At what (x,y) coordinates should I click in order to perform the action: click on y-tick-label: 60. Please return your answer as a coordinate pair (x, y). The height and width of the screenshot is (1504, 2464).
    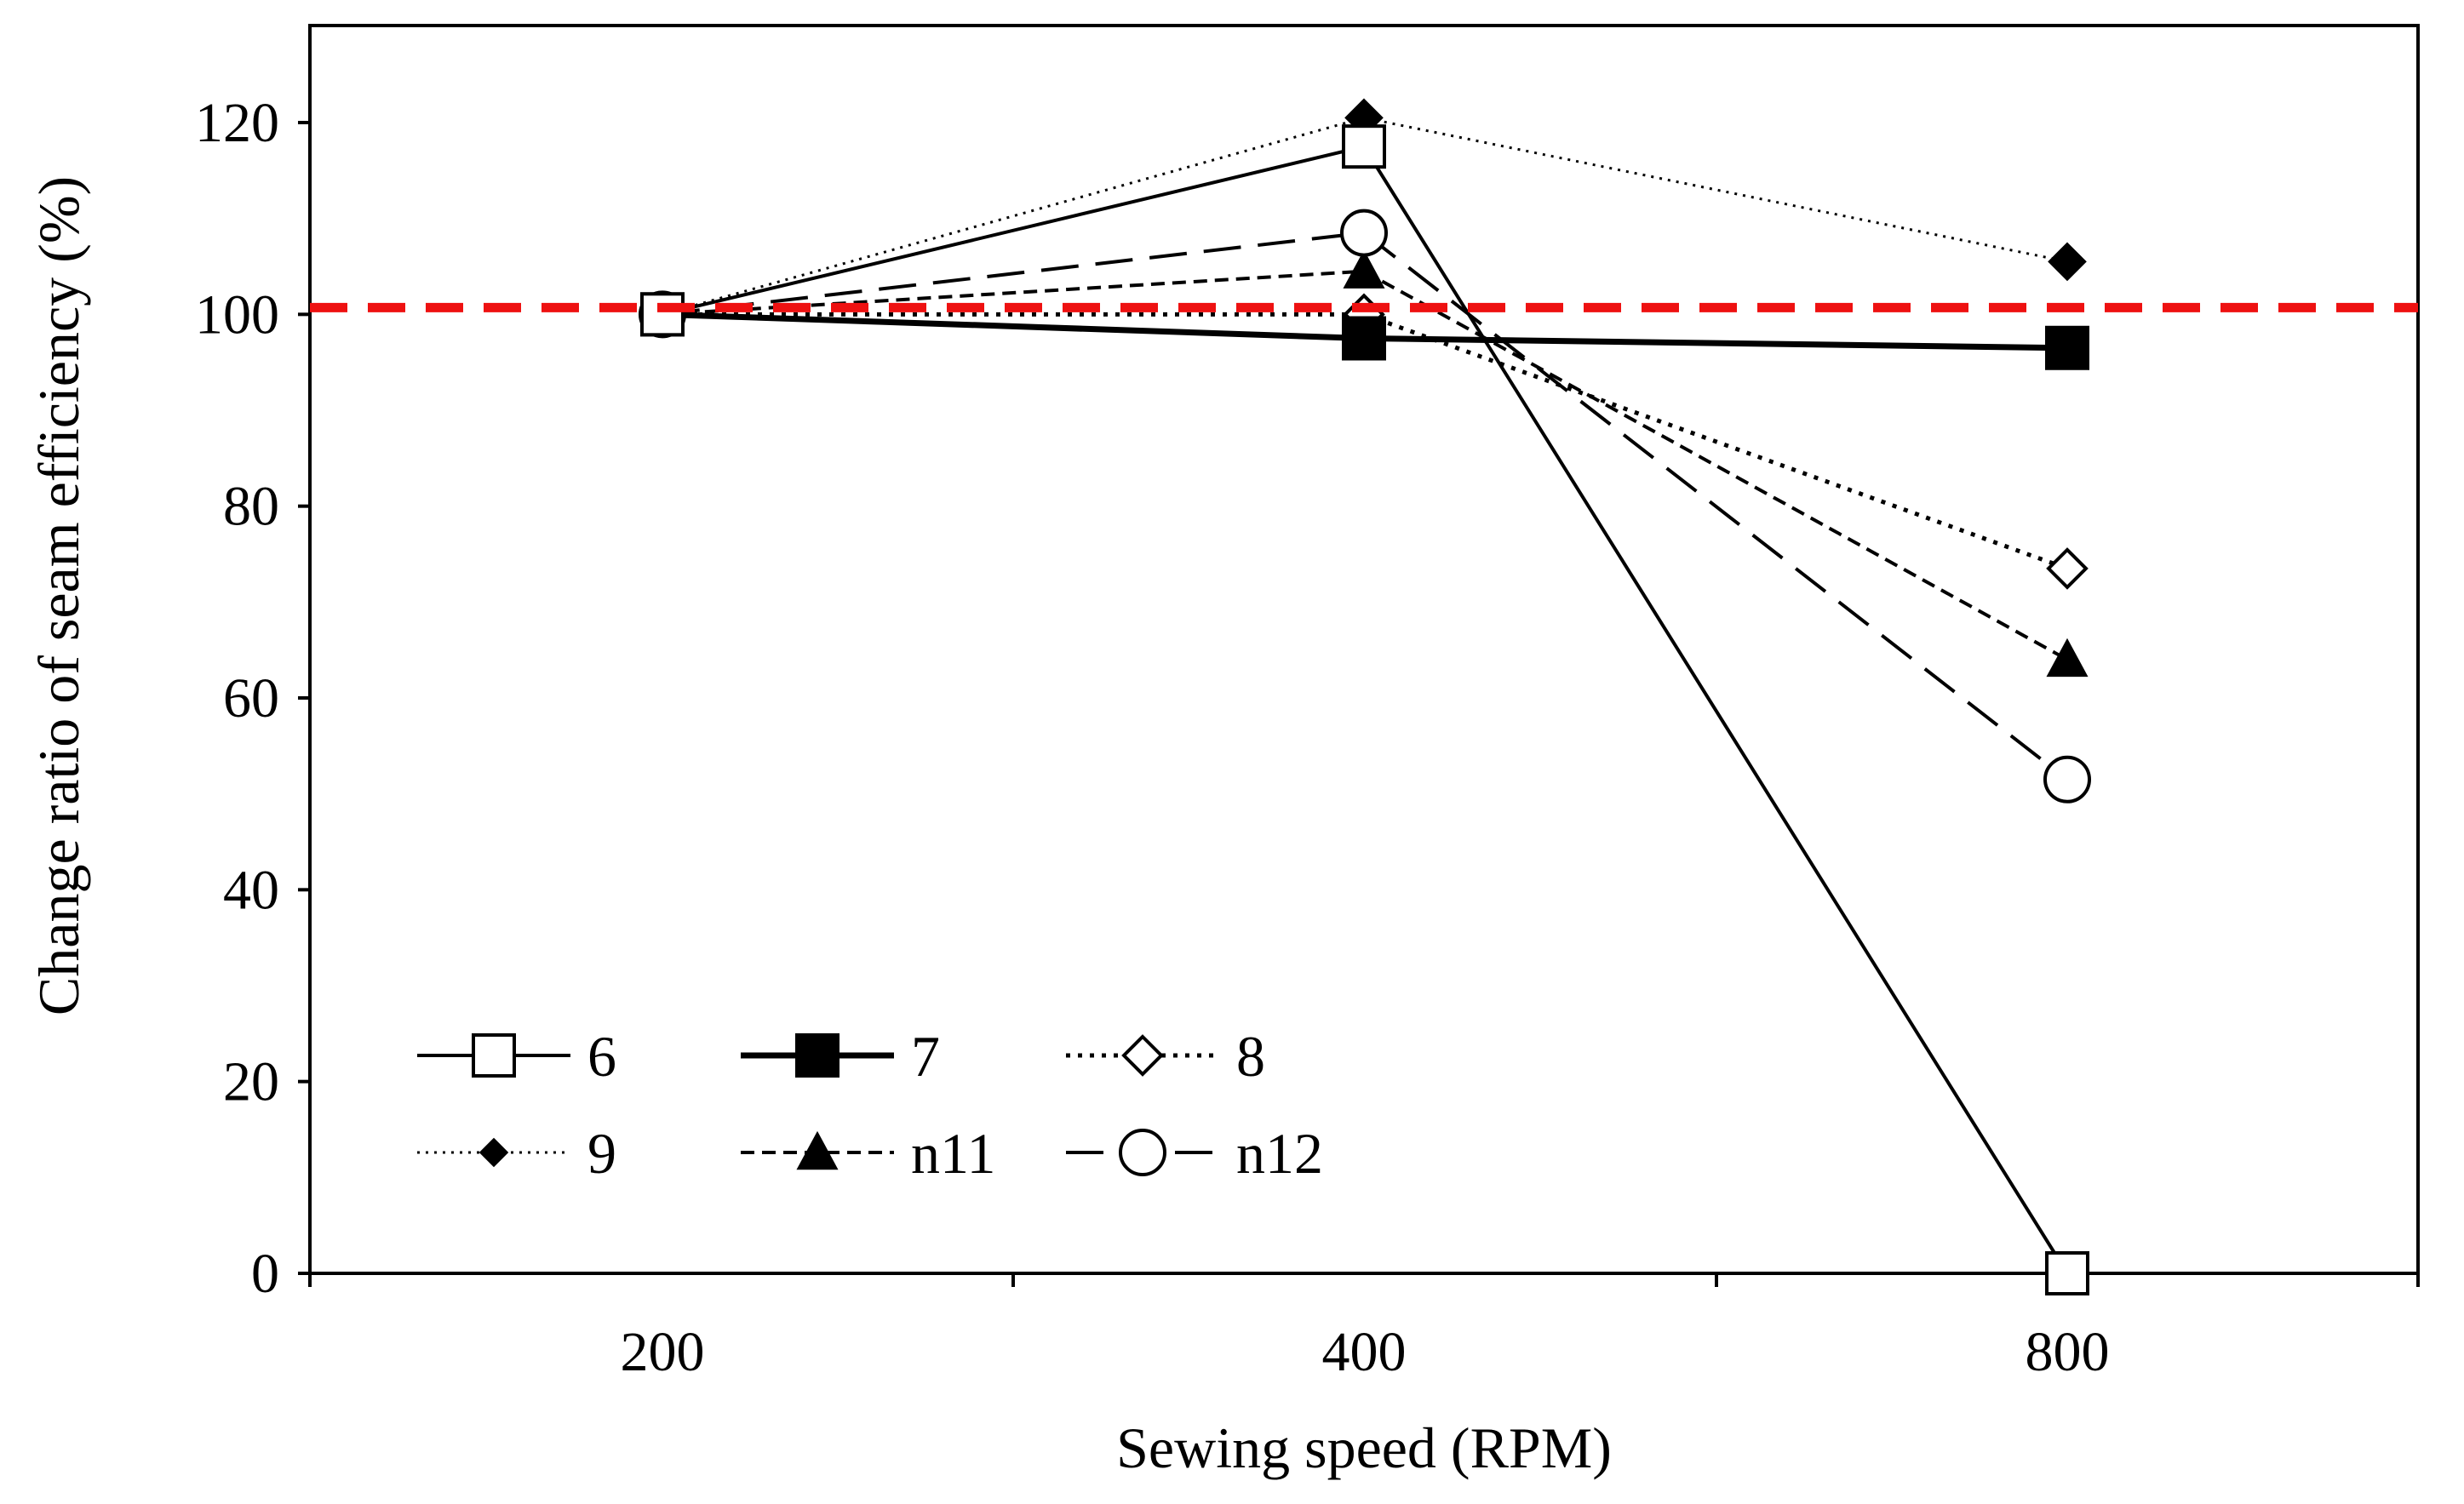
    Looking at the image, I should click on (251, 698).